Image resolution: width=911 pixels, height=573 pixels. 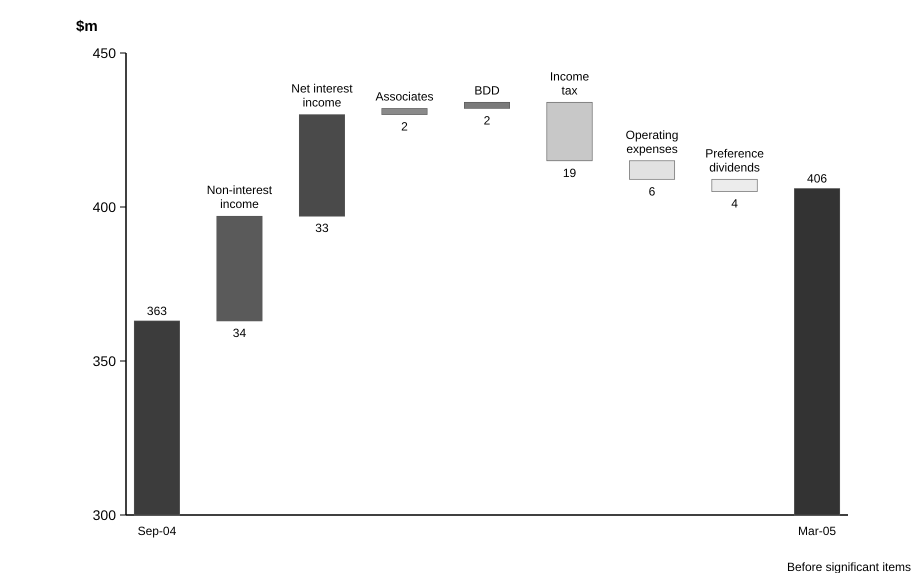 What do you see at coordinates (157, 531) in the screenshot?
I see `x-tick-label: Sep-04` at bounding box center [157, 531].